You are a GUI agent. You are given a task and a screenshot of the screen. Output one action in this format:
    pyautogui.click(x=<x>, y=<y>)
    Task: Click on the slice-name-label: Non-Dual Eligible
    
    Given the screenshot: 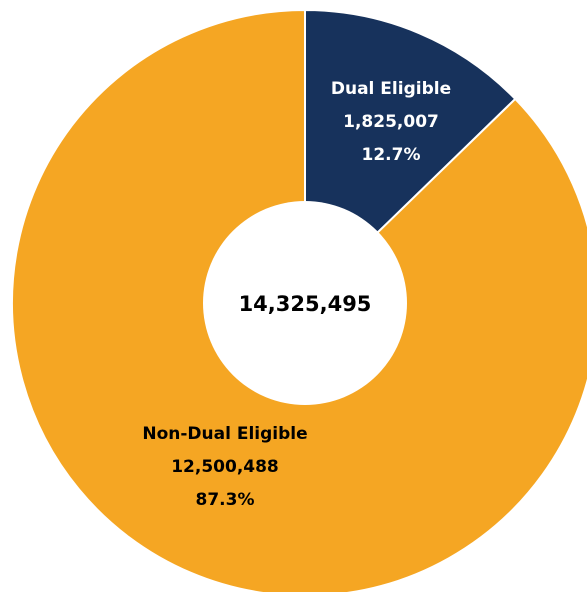 What is the action you would take?
    pyautogui.click(x=224, y=434)
    